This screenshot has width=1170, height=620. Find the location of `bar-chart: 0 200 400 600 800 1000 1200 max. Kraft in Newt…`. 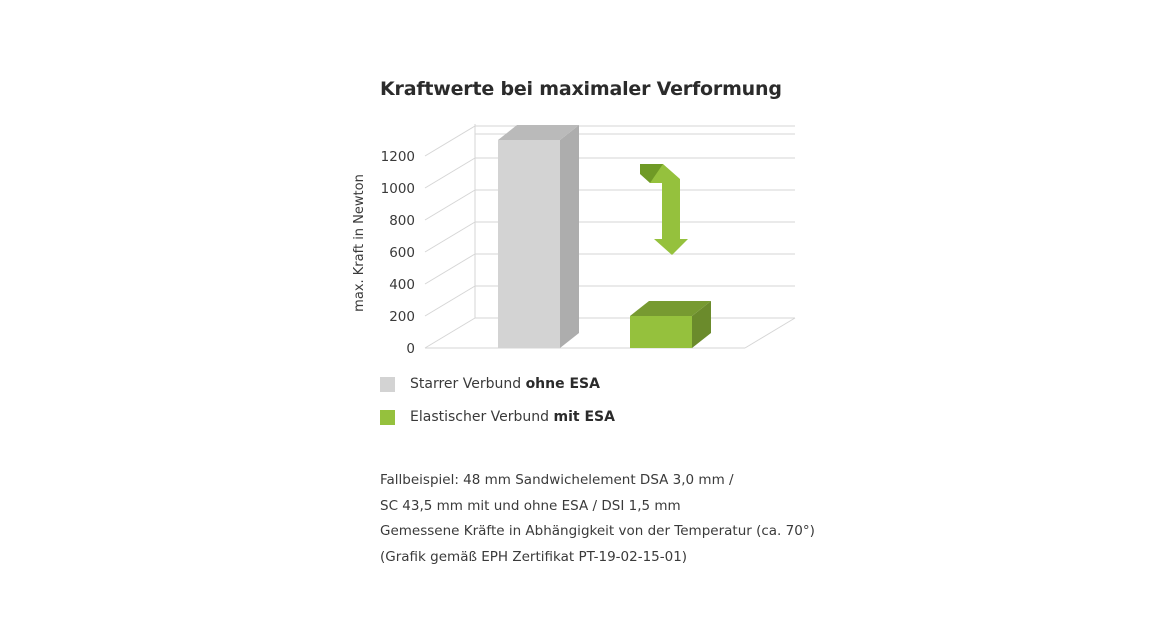

bar-chart: 0 200 400 600 800 1000 1200 max. Kraft in Newt… is located at coordinates (574, 240).